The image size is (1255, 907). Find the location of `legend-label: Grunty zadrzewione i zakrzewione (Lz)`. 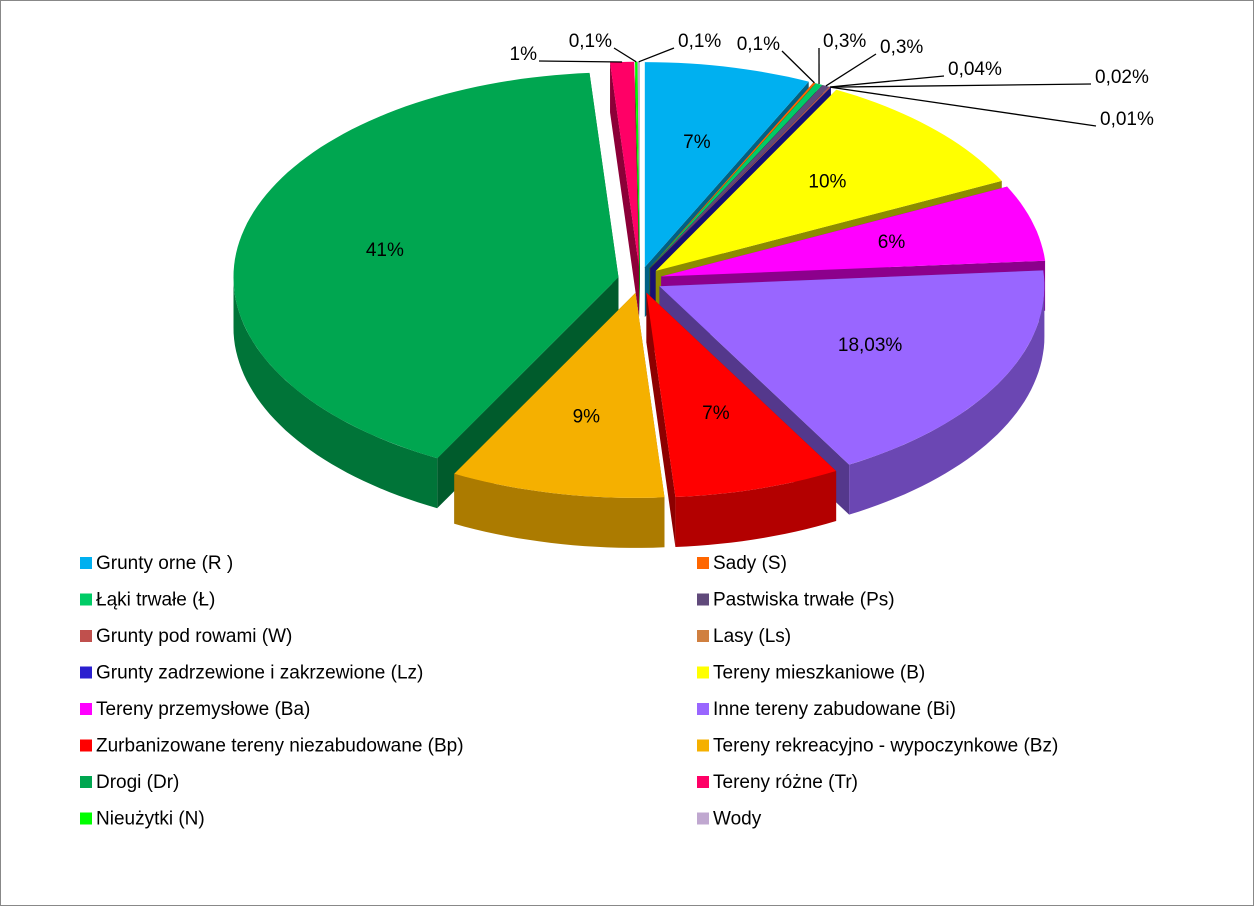

legend-label: Grunty zadrzewione i zakrzewione (Lz) is located at coordinates (259, 673).